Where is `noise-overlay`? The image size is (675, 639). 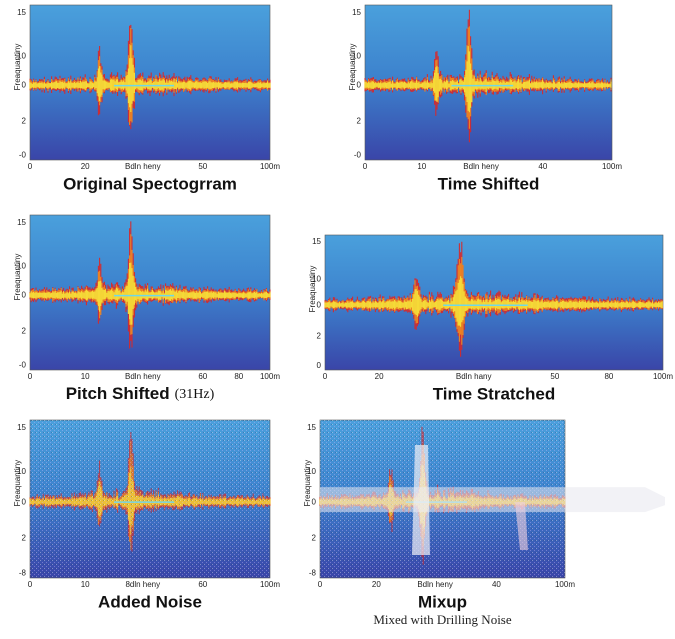 noise-overlay is located at coordinates (150, 499).